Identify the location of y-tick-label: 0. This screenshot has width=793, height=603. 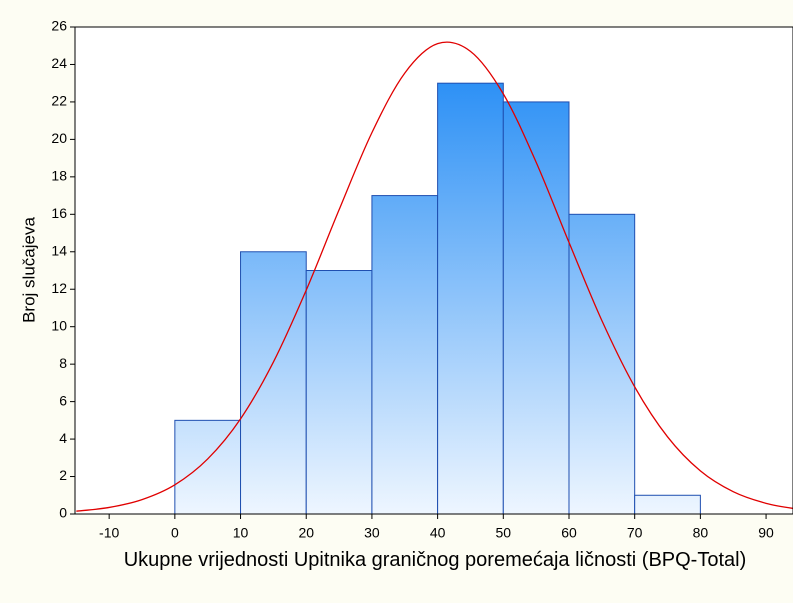
(63, 513).